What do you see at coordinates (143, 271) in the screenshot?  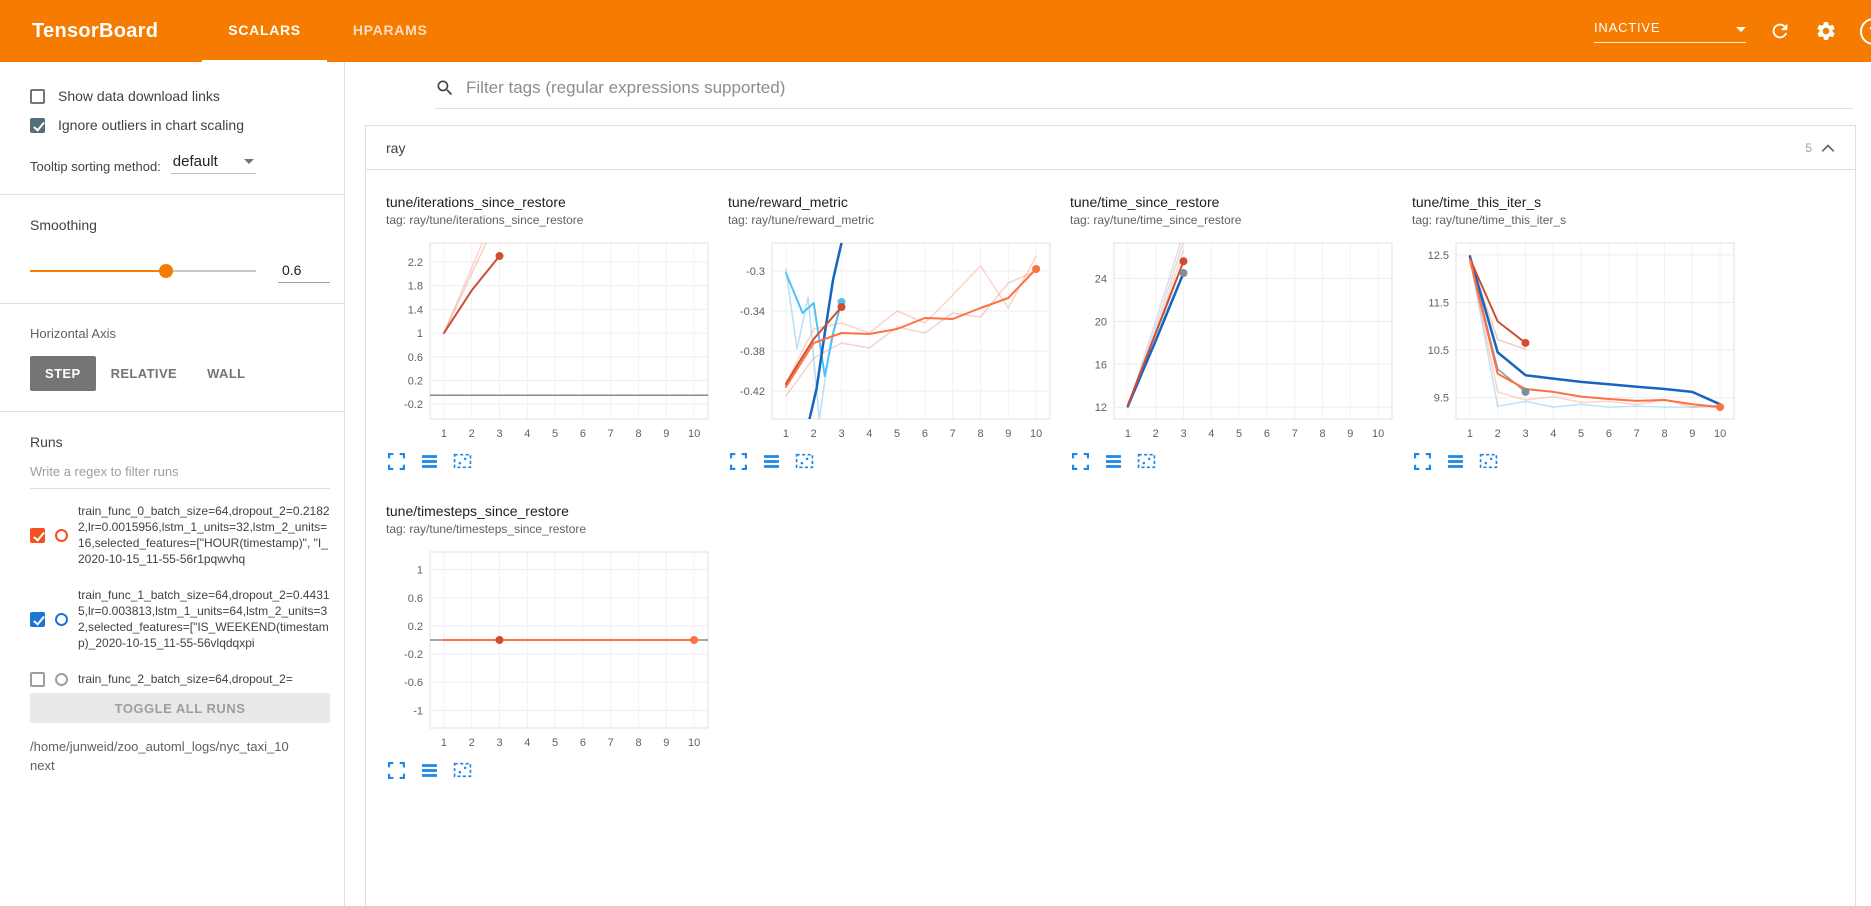 I see `smoothing-slider` at bounding box center [143, 271].